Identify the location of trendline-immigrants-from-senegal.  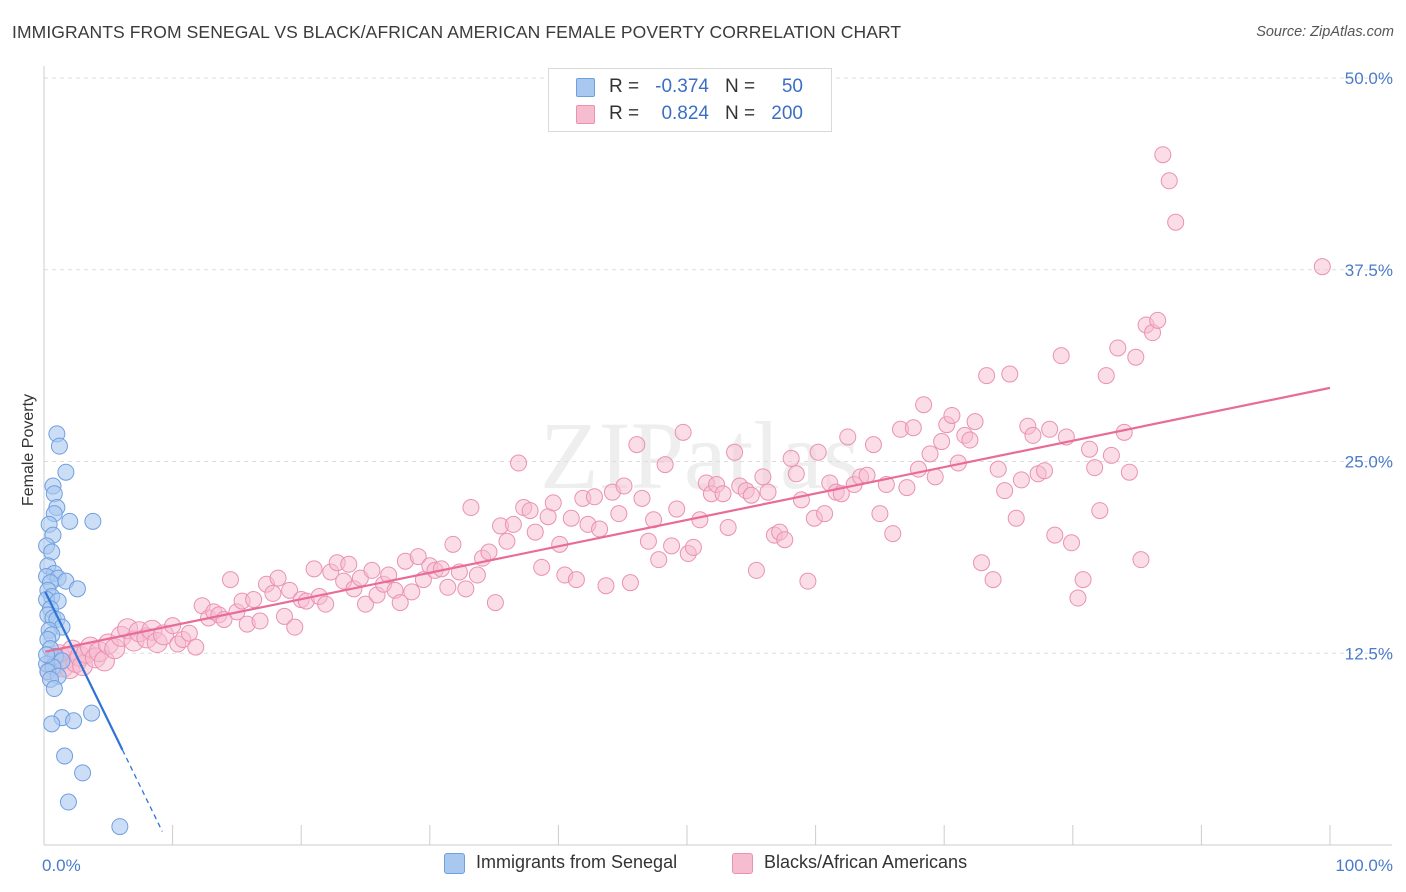
(84, 671).